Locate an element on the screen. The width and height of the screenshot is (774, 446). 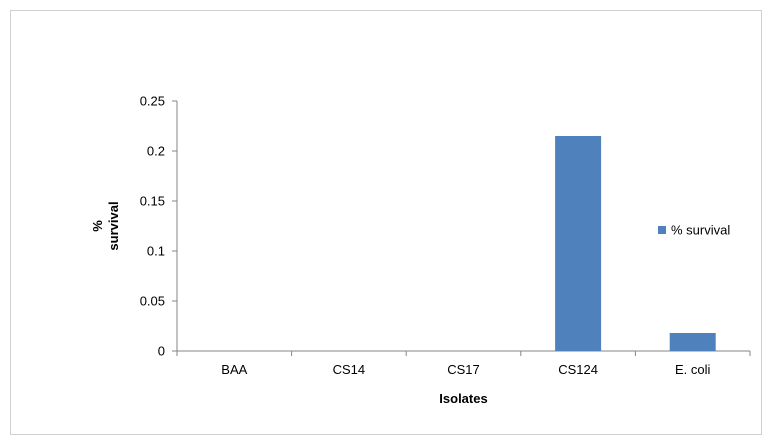
y-tick-group: 0 0.05 0.1 0.15 0.2 0.25 is located at coordinates (158, 226).